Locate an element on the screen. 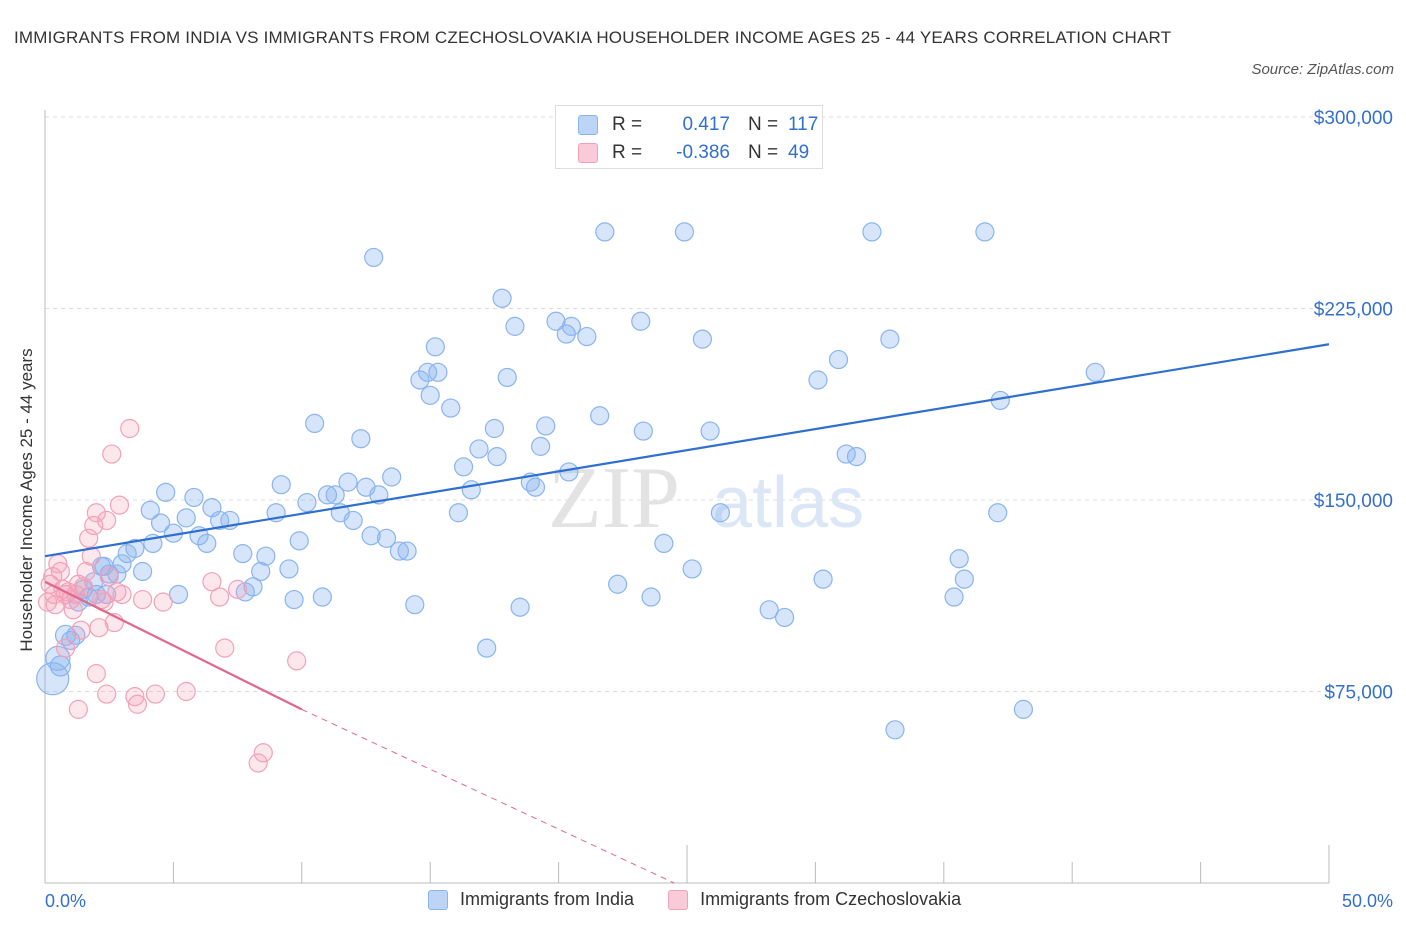  y-tick-label-2: $225,000 is located at coordinates (1353, 310).